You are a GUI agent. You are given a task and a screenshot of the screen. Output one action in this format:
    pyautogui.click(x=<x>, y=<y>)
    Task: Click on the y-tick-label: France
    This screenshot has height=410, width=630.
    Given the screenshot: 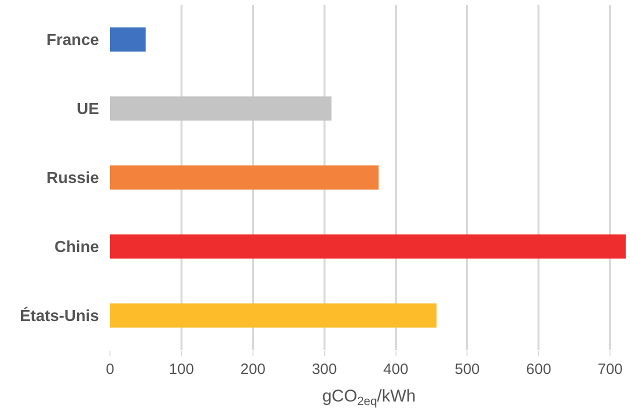 What is the action you would take?
    pyautogui.click(x=73, y=41)
    